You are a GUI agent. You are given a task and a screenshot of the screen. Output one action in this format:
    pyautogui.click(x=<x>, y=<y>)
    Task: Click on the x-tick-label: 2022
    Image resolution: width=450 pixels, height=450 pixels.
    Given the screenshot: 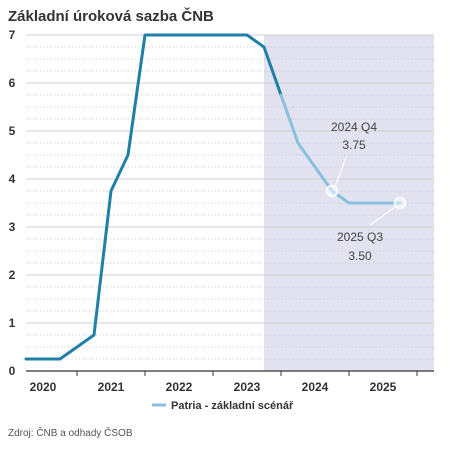 What is the action you would take?
    pyautogui.click(x=179, y=387)
    